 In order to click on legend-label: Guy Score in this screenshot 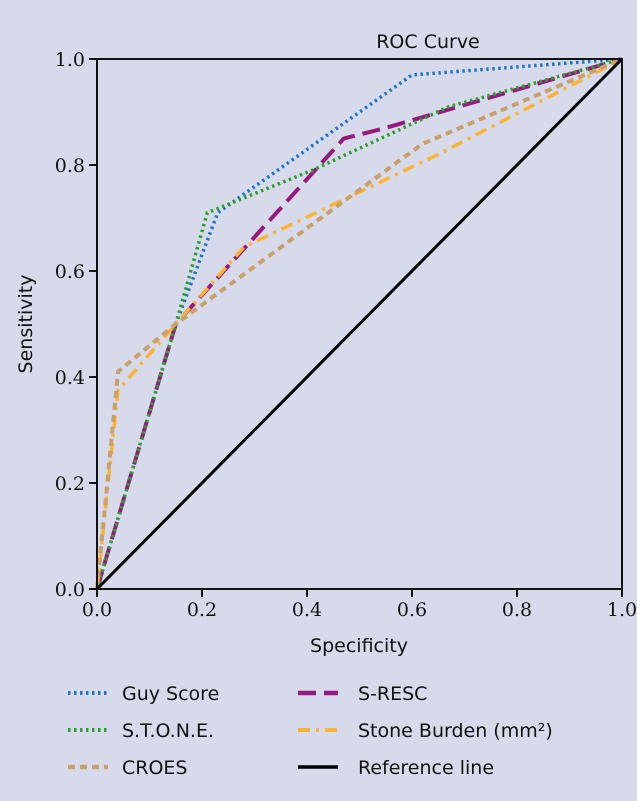, I will do `click(170, 694)`.